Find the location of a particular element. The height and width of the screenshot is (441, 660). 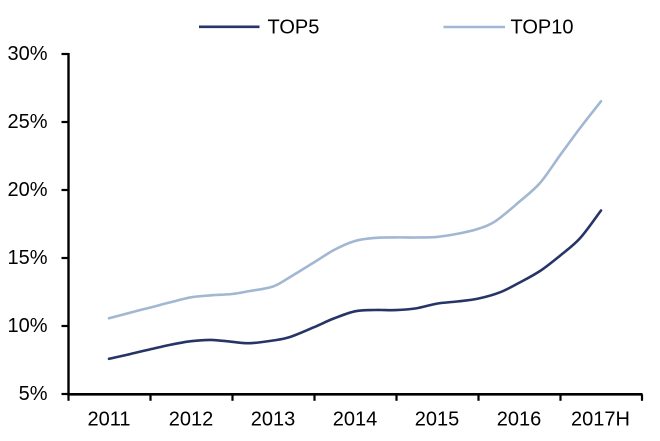

svg-text: 25% is located at coordinates (27, 122).